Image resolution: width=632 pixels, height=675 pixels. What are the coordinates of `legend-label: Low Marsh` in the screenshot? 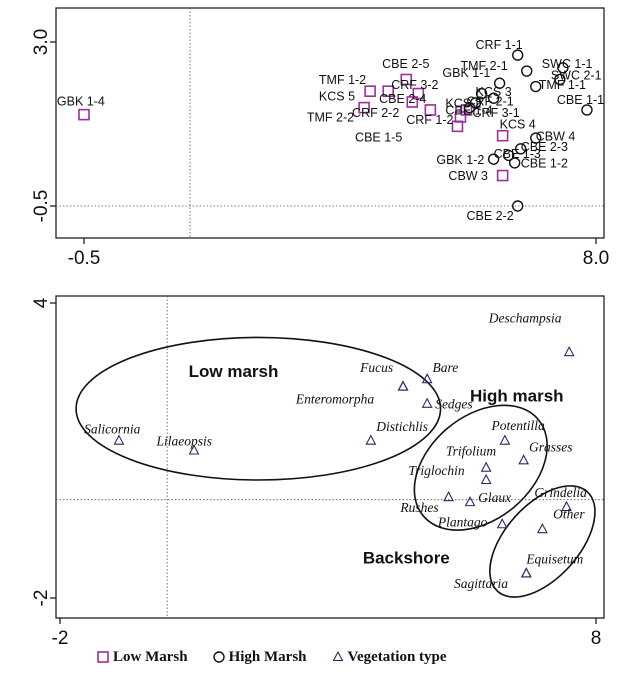 It's located at (150, 656).